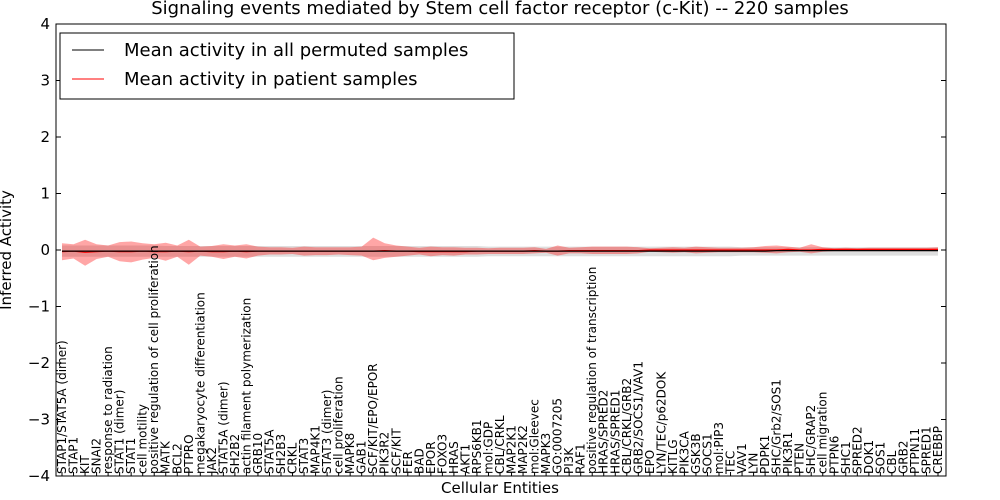 The height and width of the screenshot is (500, 1000). I want to click on entity-label: MAP2K1, so click(512, 449).